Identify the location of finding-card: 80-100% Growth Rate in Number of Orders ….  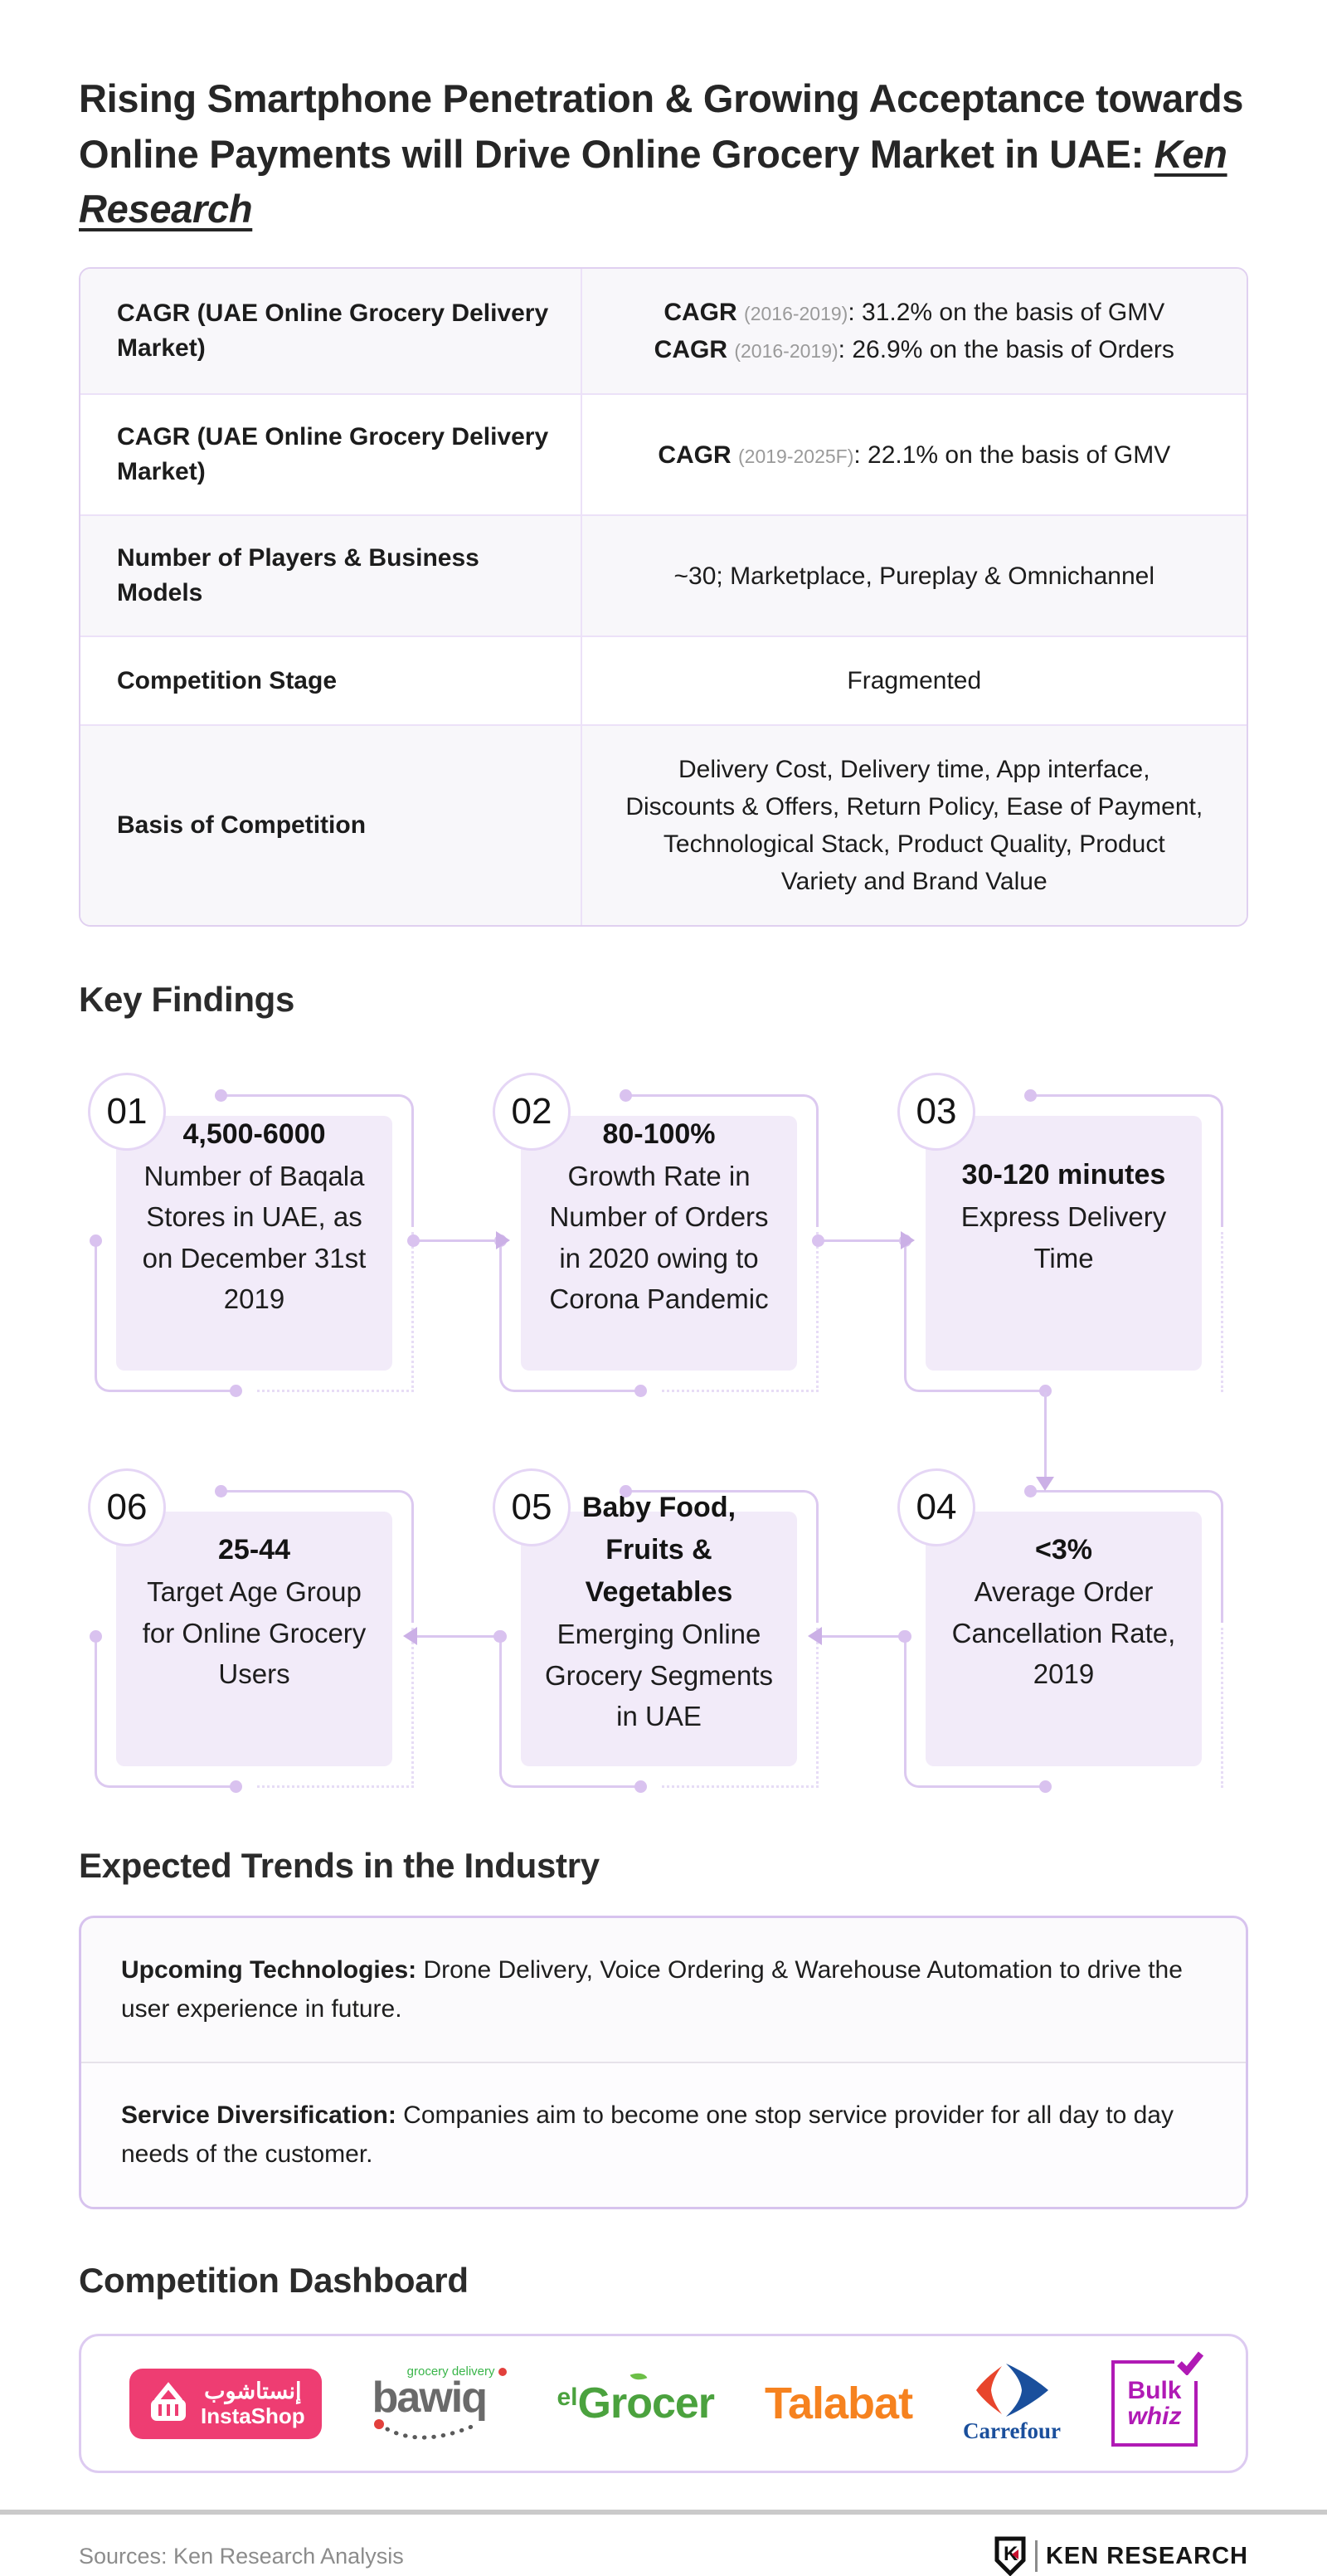
(659, 1243).